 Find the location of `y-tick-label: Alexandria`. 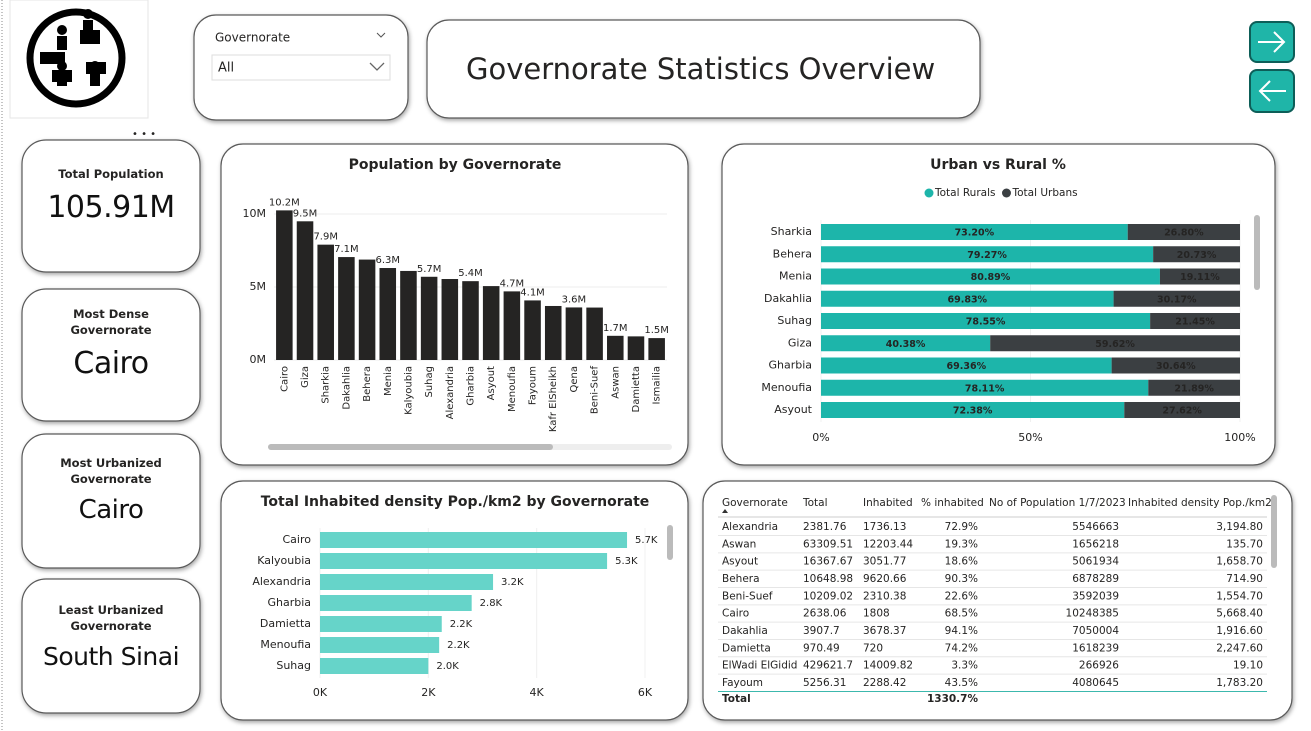

y-tick-label: Alexandria is located at coordinates (281, 581).